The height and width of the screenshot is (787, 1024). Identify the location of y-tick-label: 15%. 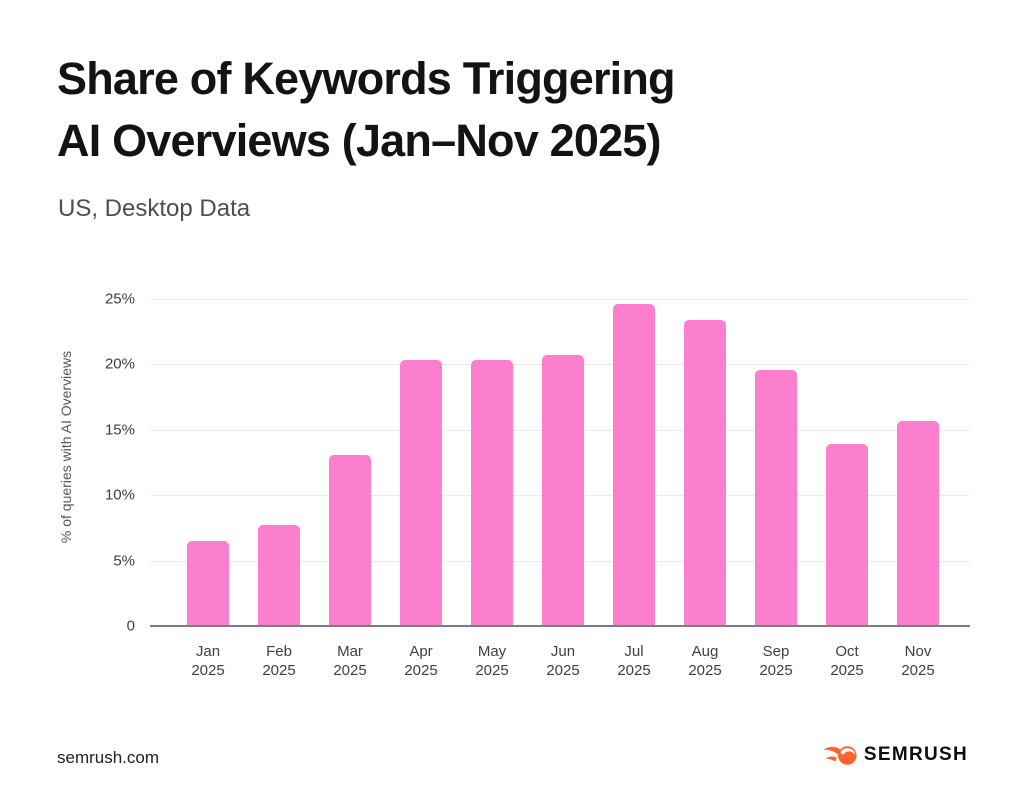
(119, 430).